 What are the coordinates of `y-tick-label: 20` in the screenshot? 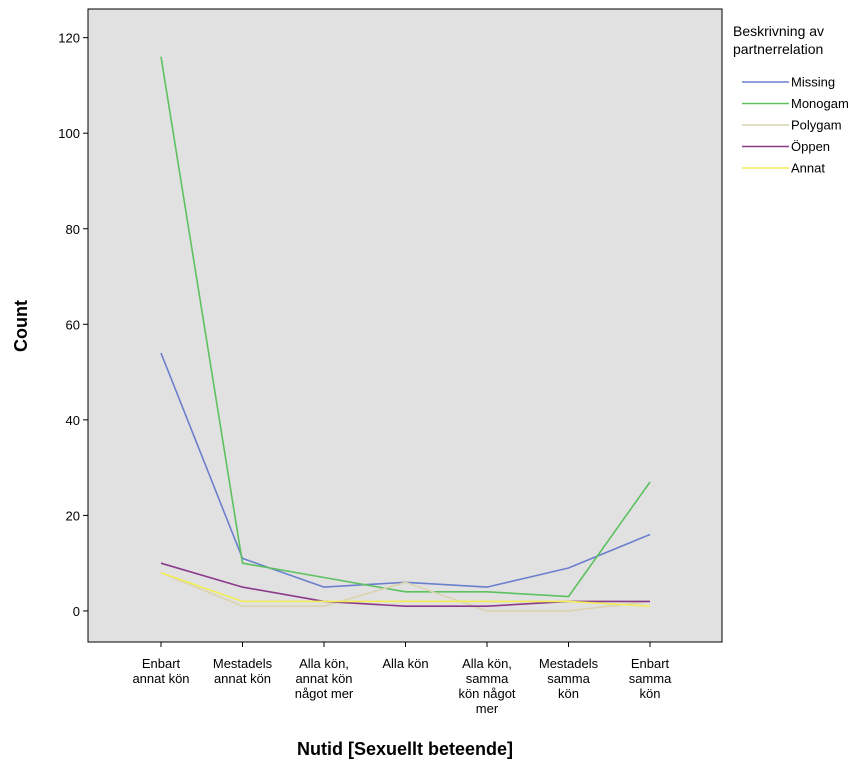 It's located at (73, 515).